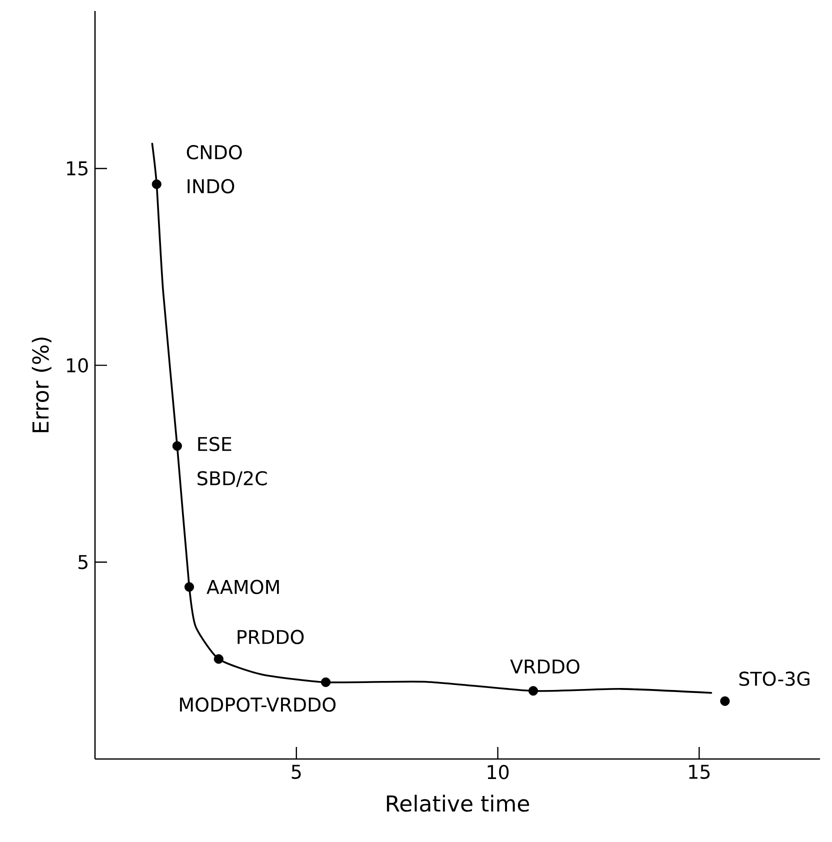 This screenshot has height=842, width=832. I want to click on annotation: VRDDO, so click(545, 666).